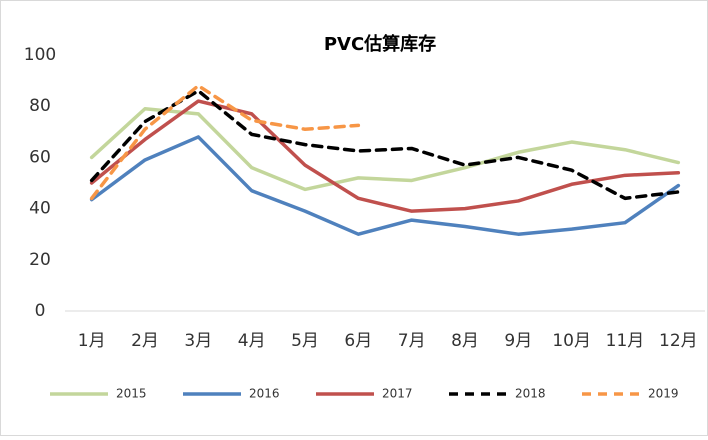 The height and width of the screenshot is (440, 708). Describe the element at coordinates (358, 341) in the screenshot. I see `x-tick-label: 6月` at that location.